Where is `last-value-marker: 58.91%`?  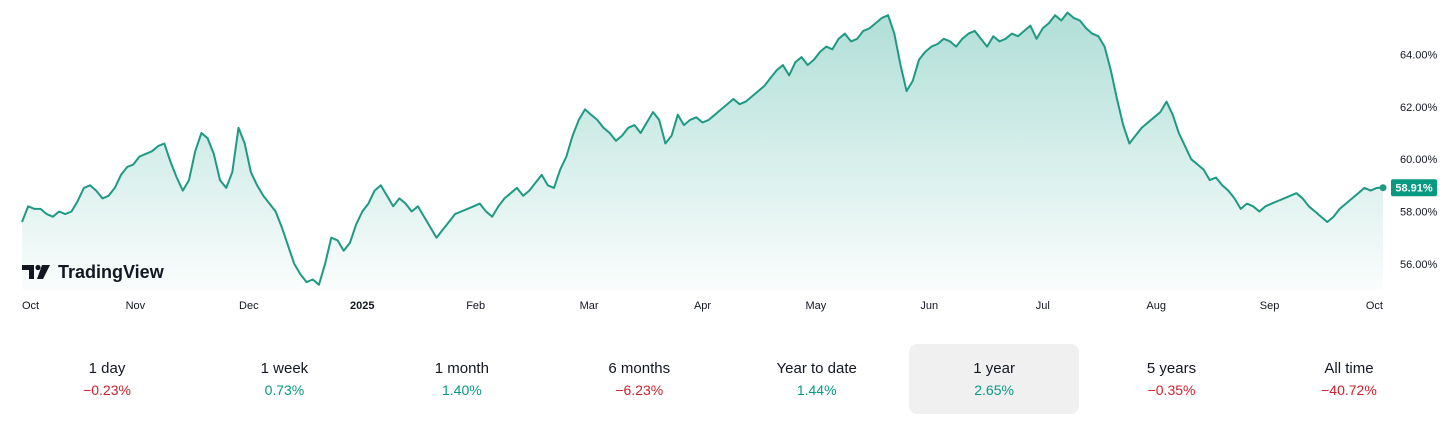
last-value-marker: 58.91% is located at coordinates (1408, 188).